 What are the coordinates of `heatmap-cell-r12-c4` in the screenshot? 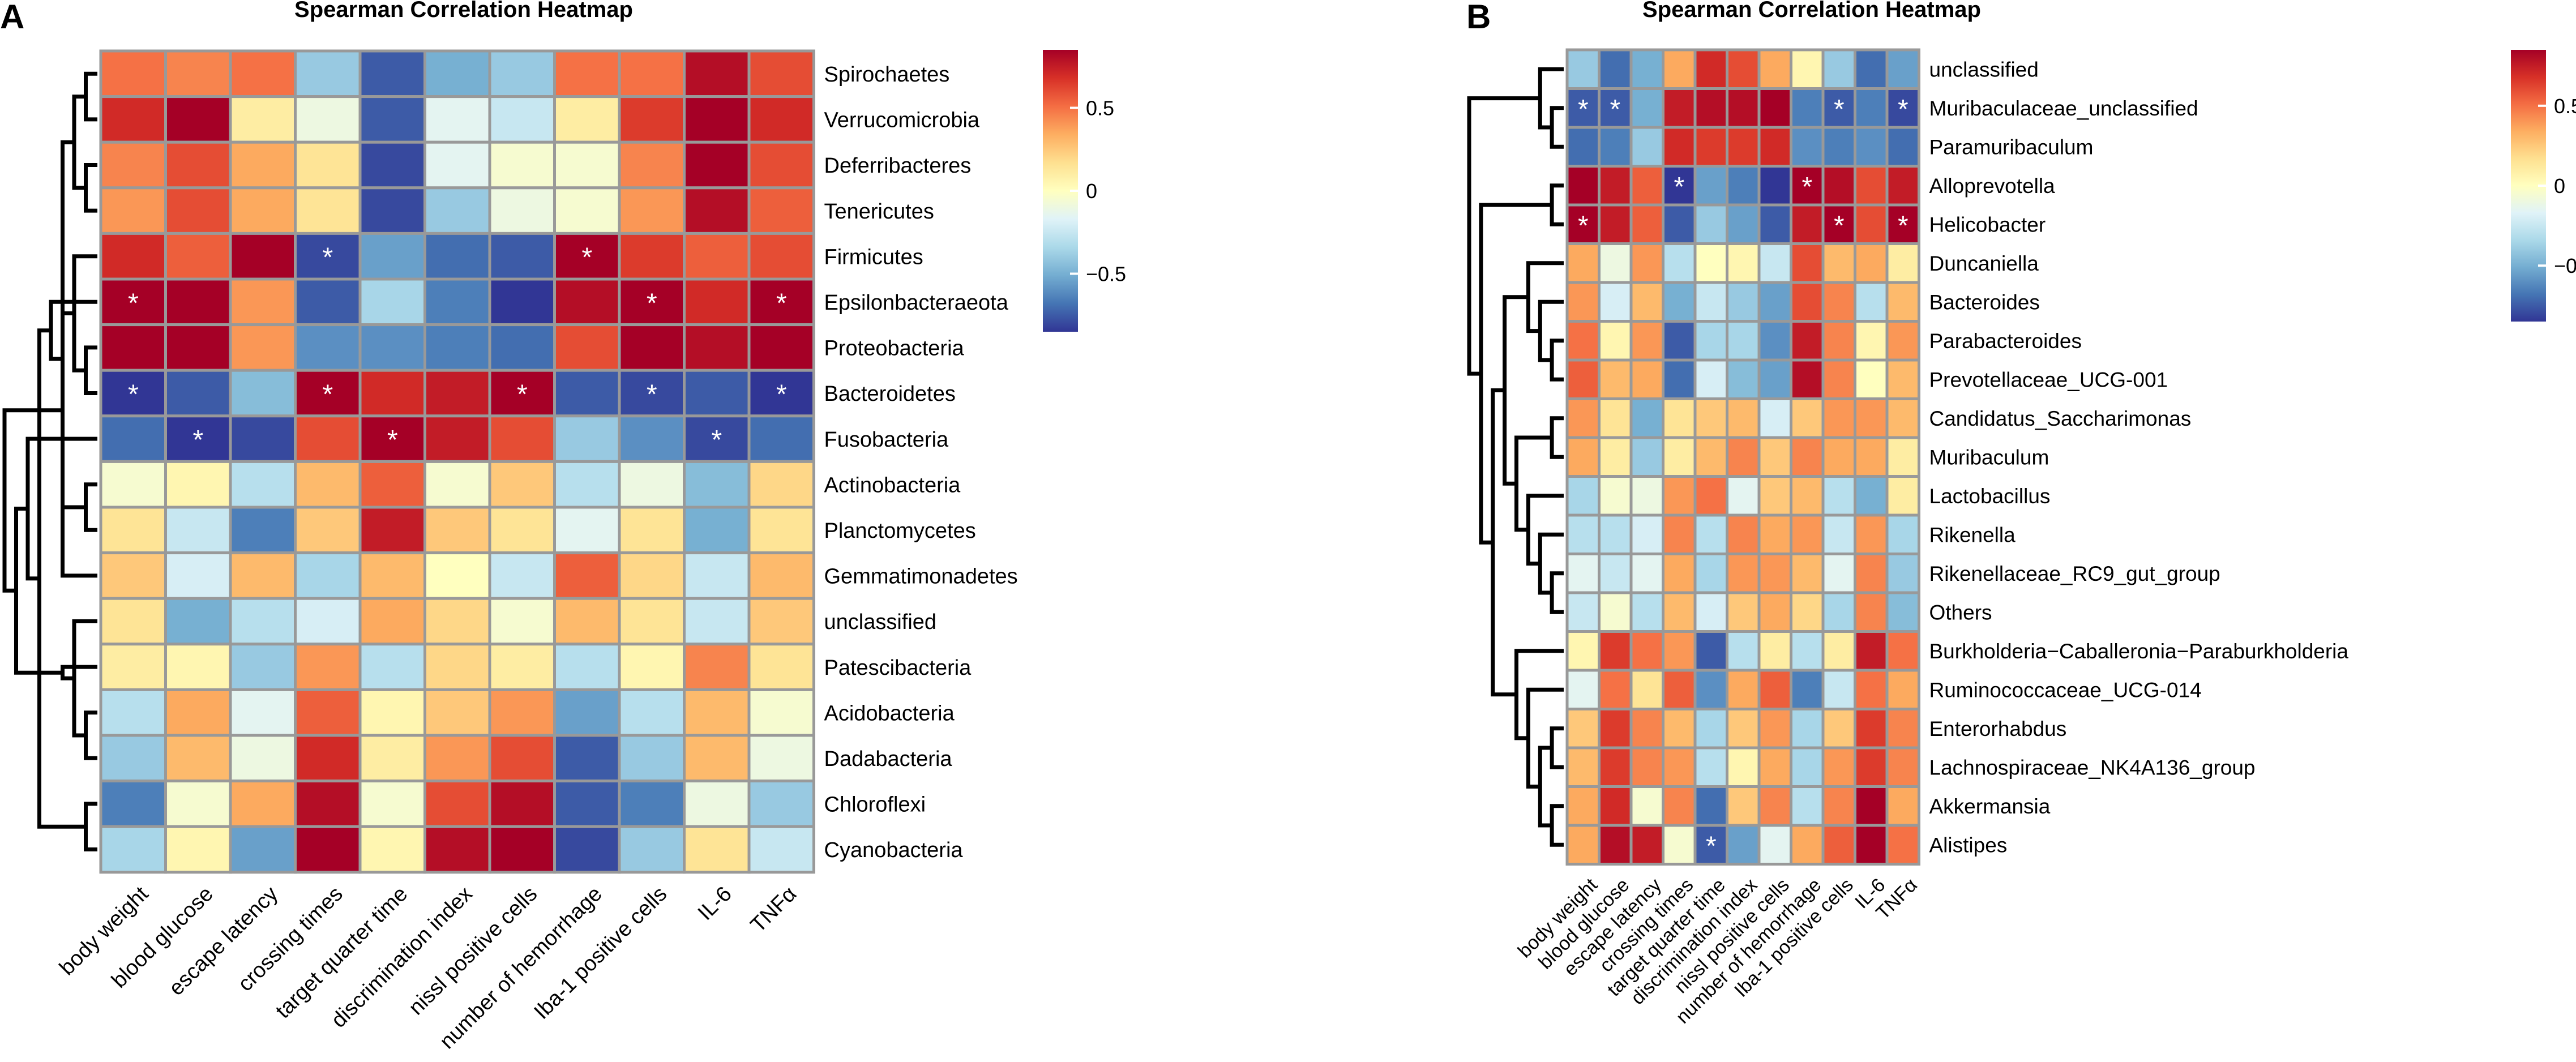 It's located at (1710, 534).